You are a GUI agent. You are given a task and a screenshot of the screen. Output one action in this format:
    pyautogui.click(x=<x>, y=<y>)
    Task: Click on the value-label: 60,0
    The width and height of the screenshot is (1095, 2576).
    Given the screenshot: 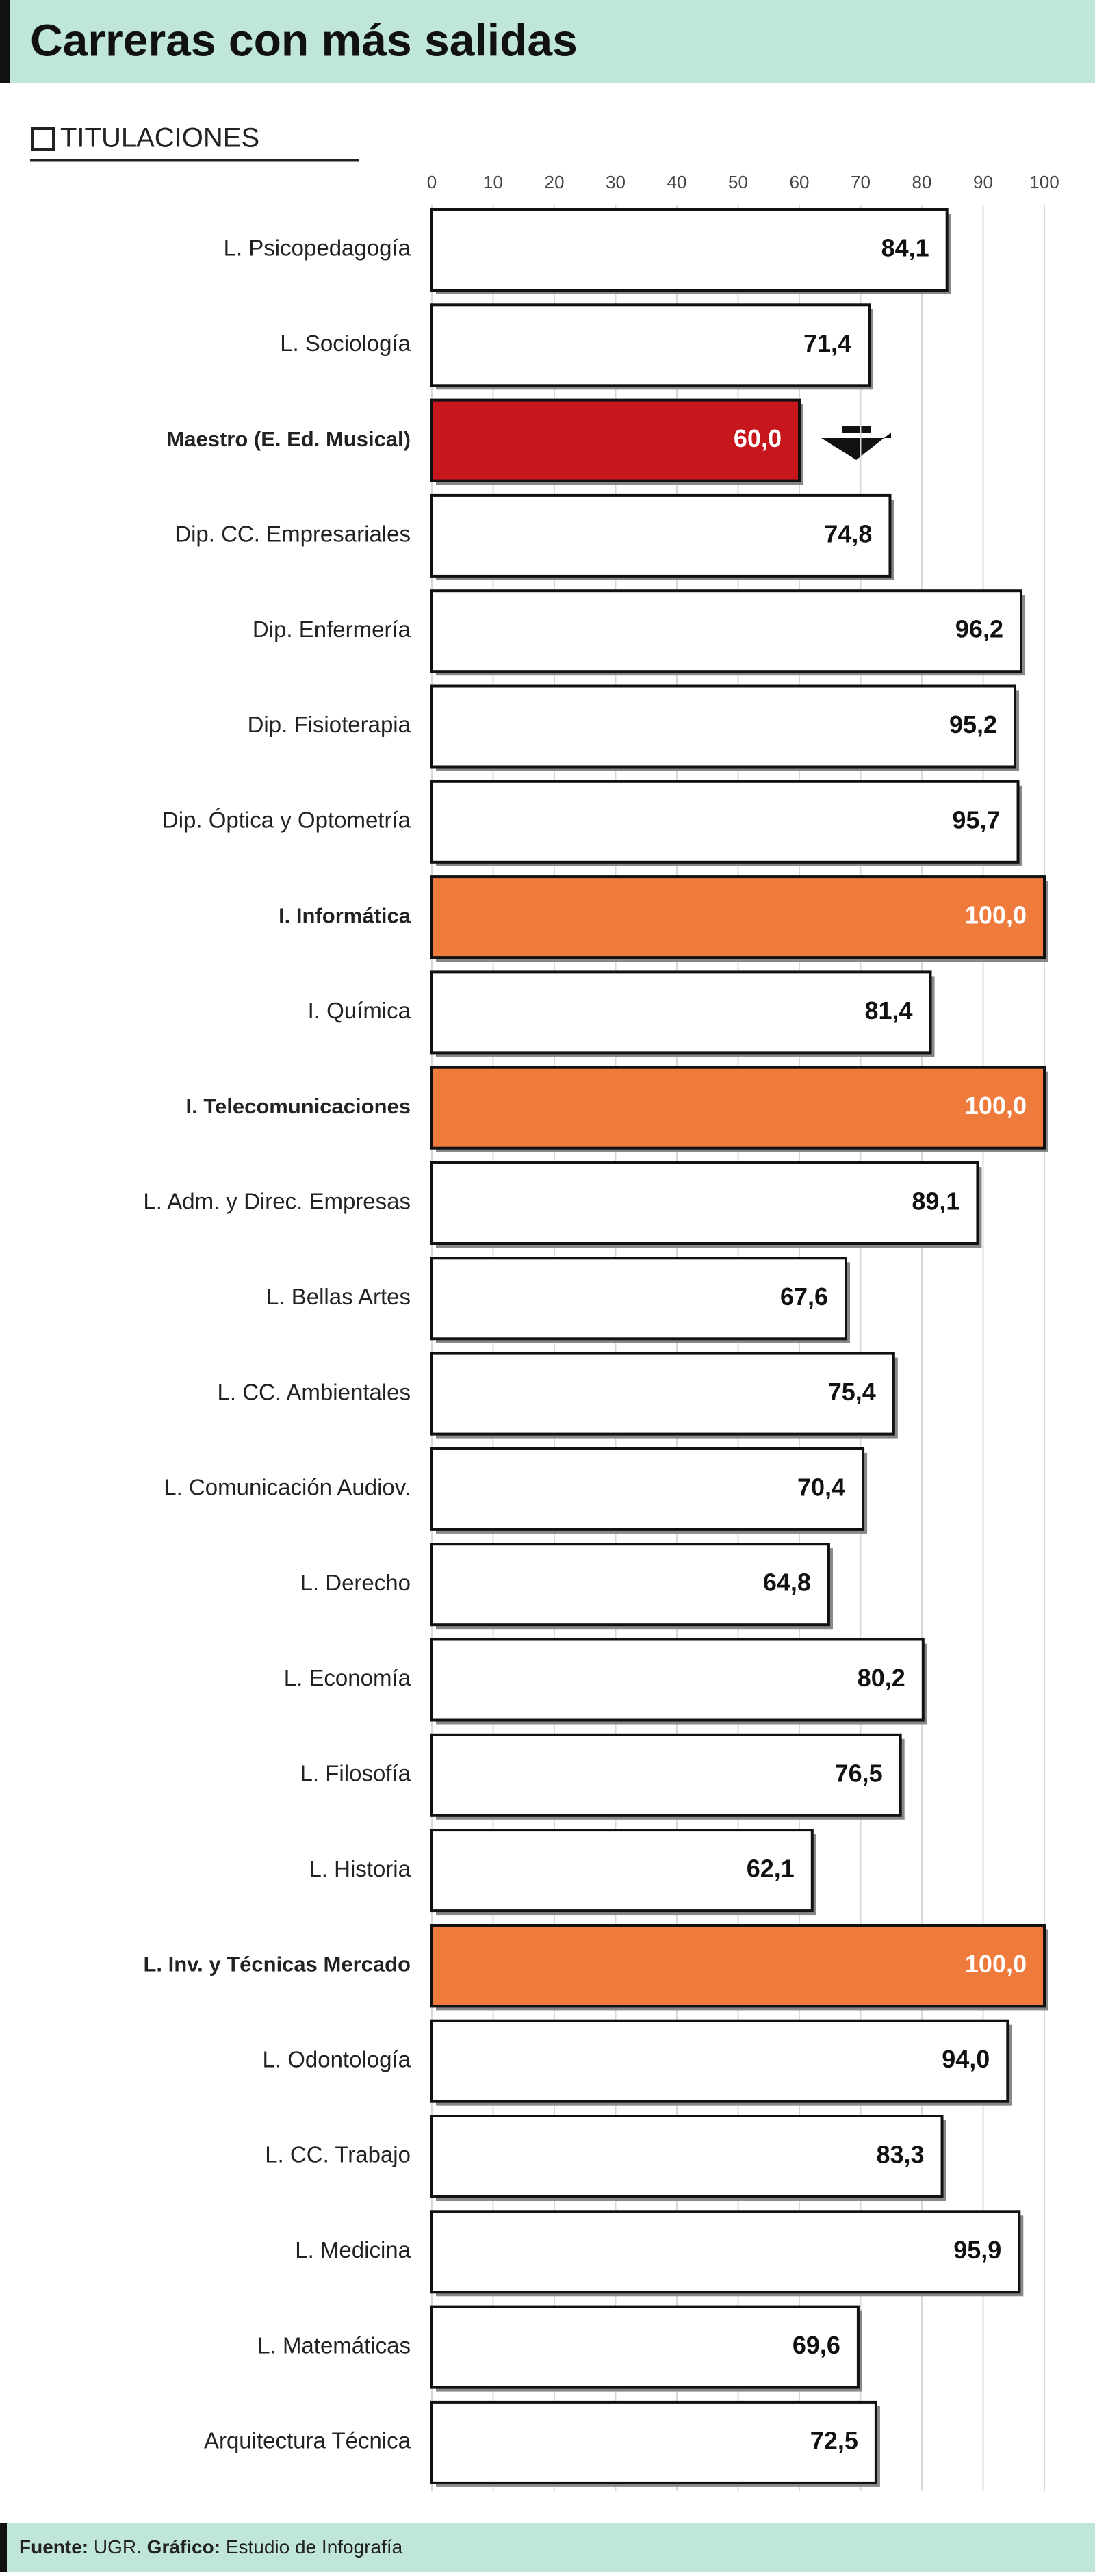 What is the action you would take?
    pyautogui.click(x=758, y=438)
    